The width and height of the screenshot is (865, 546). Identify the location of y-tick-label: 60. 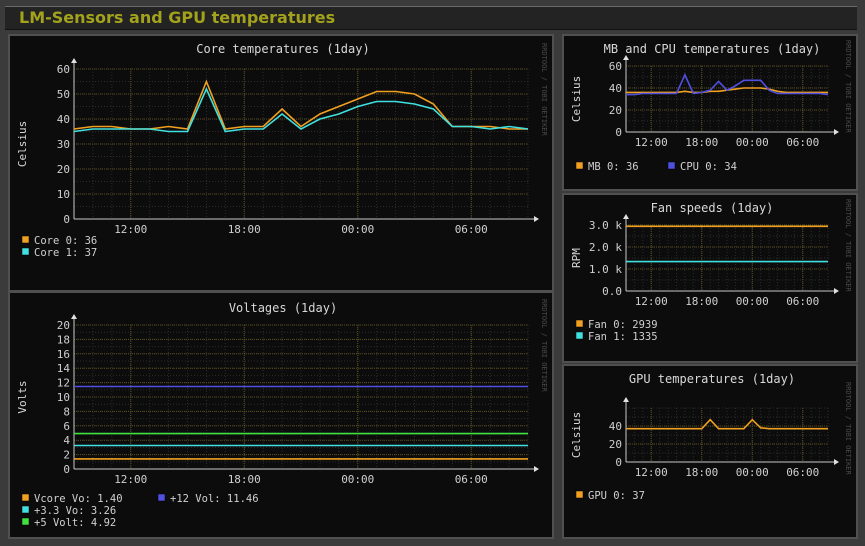
(615, 66).